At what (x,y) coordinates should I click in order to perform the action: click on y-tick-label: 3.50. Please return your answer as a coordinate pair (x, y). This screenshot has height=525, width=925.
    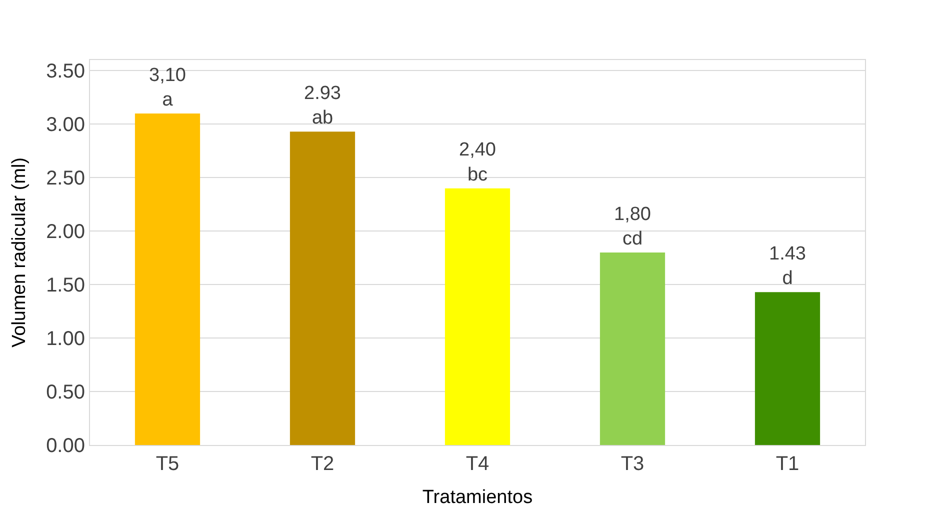
    Looking at the image, I should click on (65, 71).